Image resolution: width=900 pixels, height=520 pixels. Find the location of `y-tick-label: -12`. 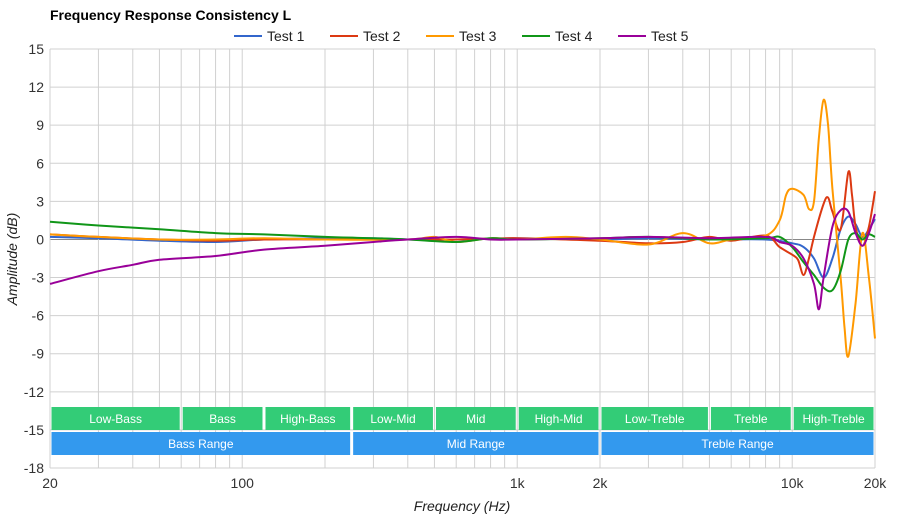

y-tick-label: -12 is located at coordinates (34, 392).